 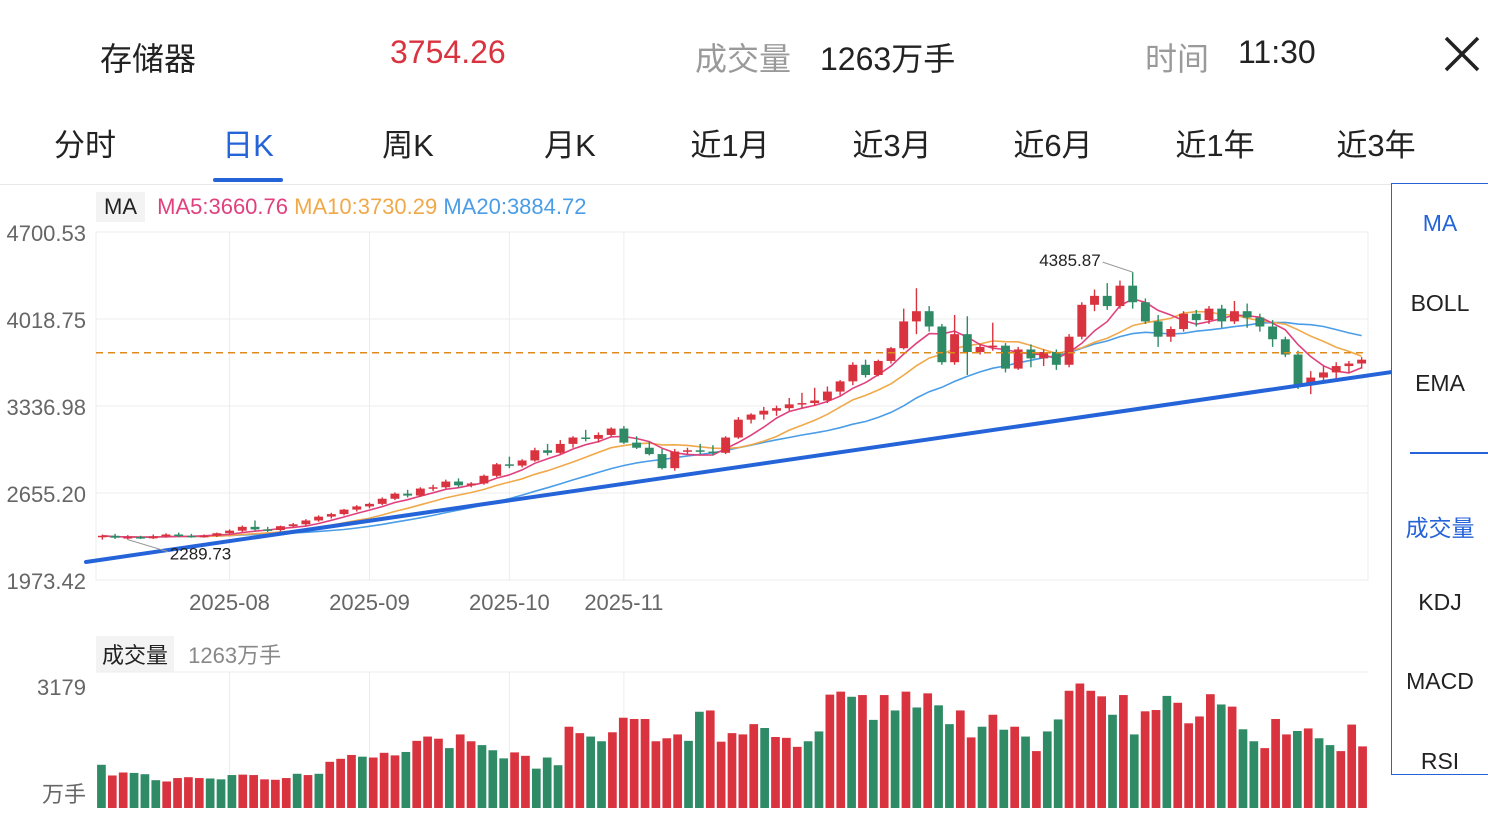 I want to click on tab-monthly-k: 月K, so click(x=570, y=145).